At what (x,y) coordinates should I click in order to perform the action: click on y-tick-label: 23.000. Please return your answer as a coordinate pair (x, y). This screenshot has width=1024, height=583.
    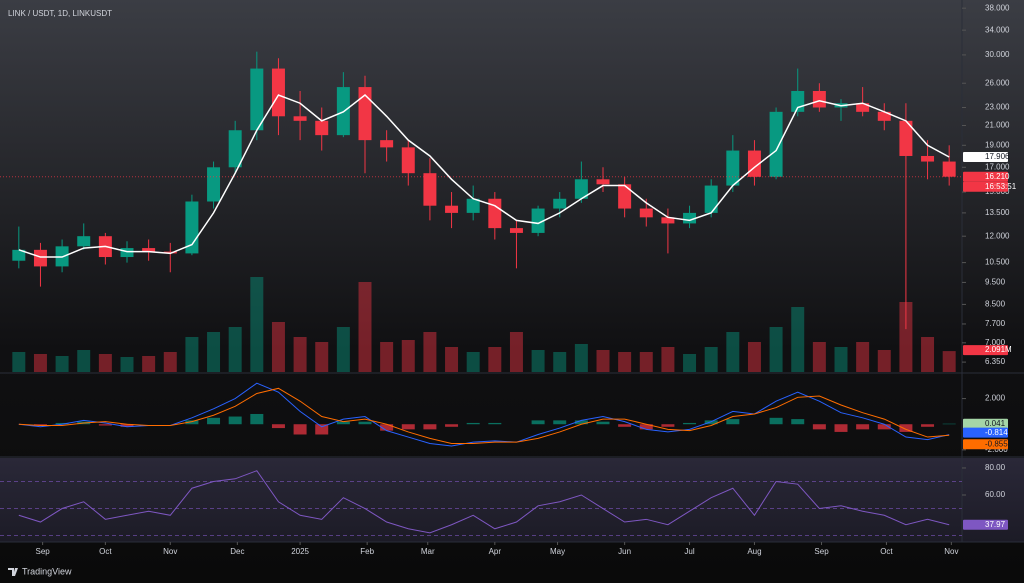
    Looking at the image, I should click on (997, 107).